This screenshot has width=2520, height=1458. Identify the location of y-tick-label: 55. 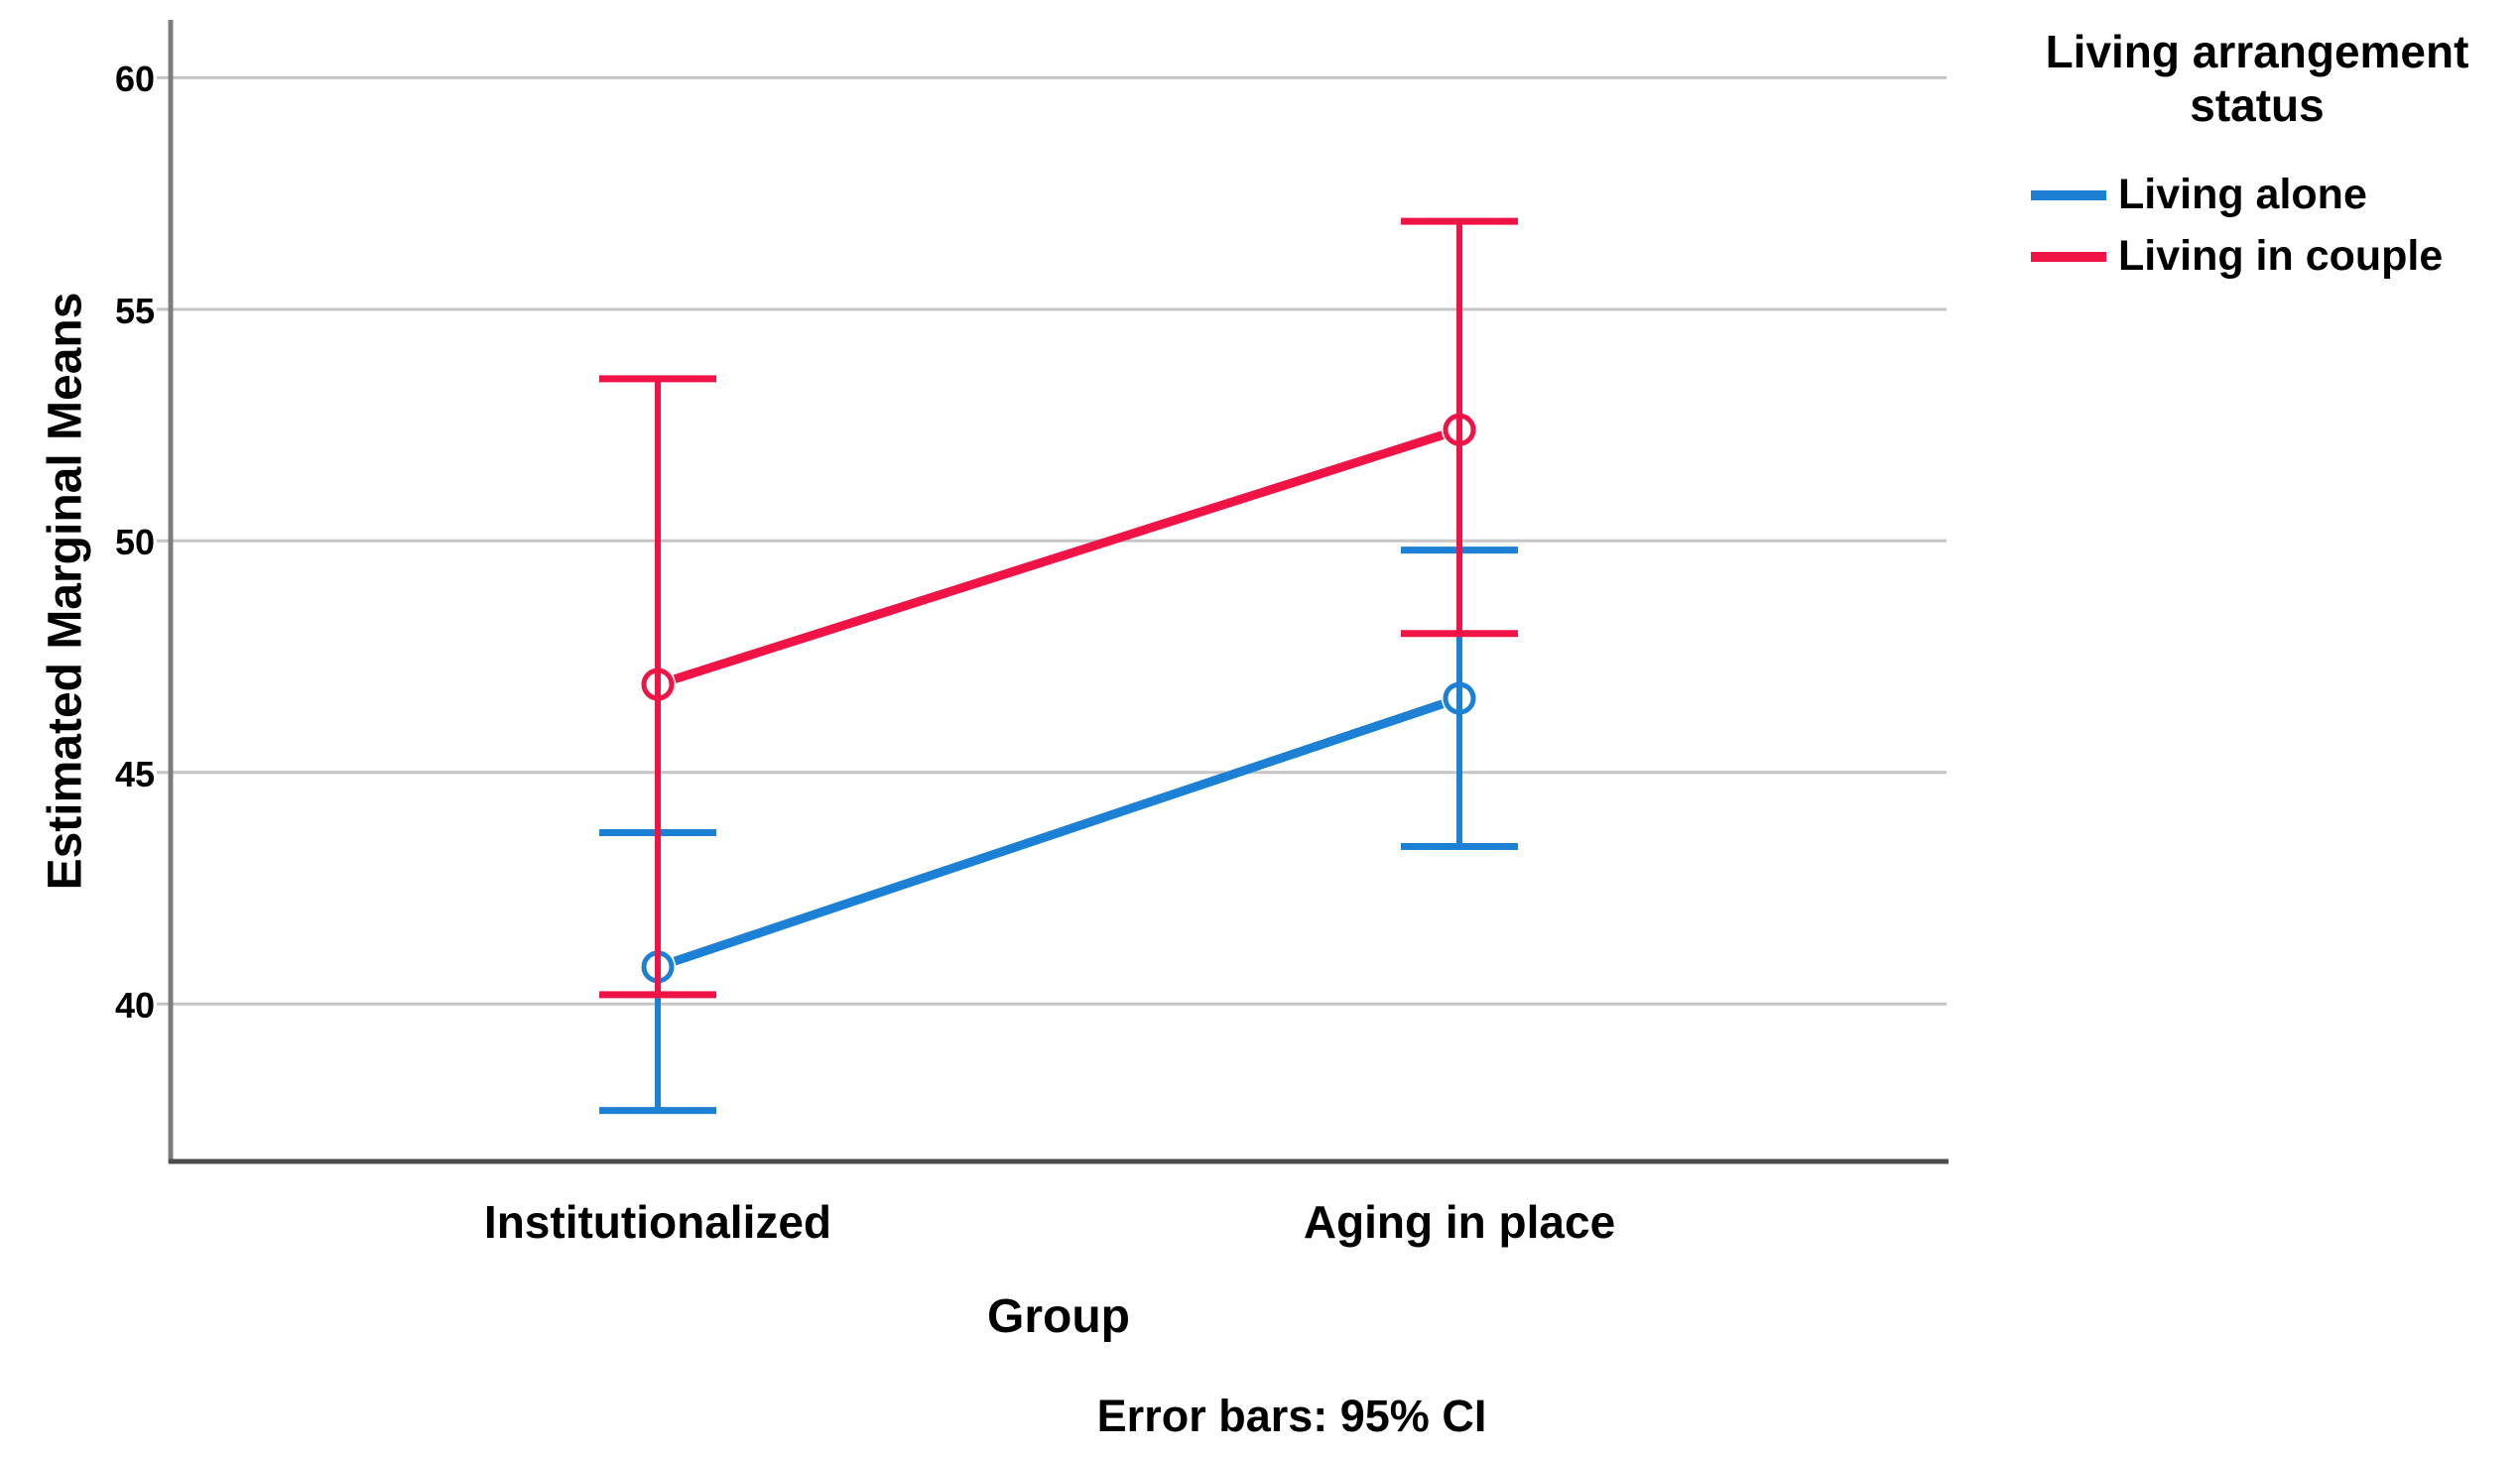
(134, 310).